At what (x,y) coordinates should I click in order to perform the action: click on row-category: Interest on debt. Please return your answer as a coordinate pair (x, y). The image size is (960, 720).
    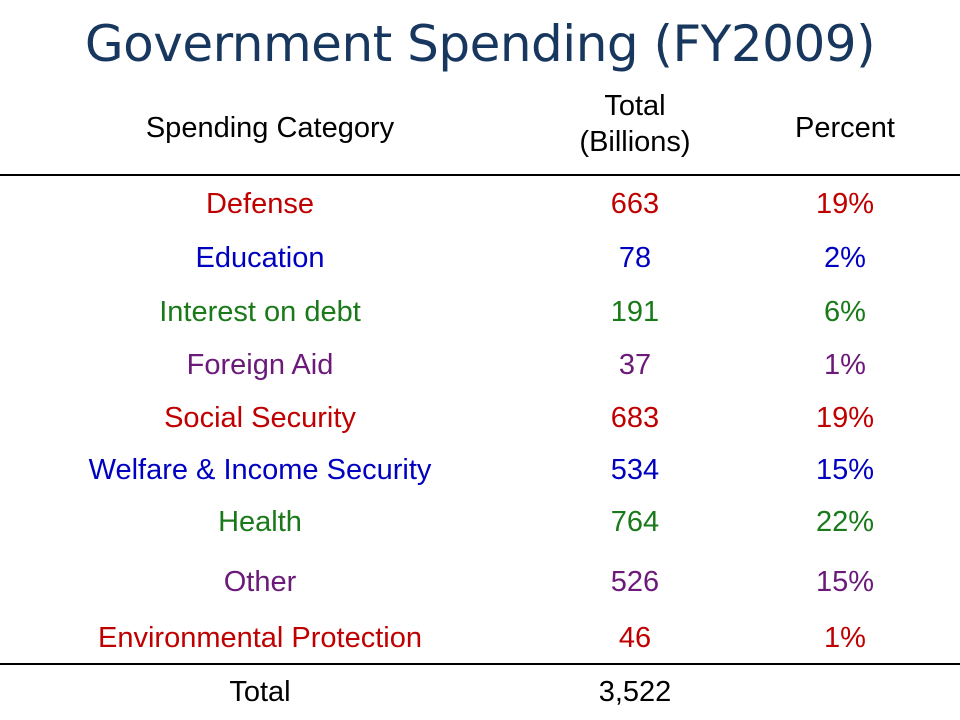
    Looking at the image, I should click on (260, 312).